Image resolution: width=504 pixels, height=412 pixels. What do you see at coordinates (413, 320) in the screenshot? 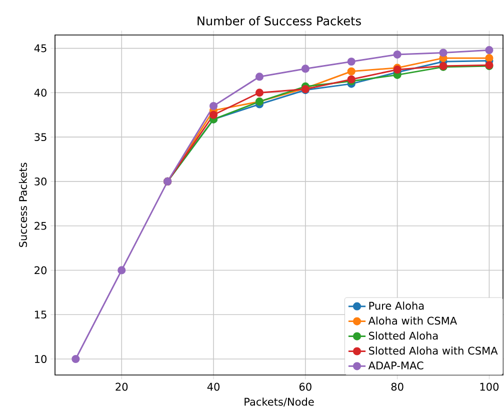
I see `legend-label: Aloha with CSMA` at bounding box center [413, 320].